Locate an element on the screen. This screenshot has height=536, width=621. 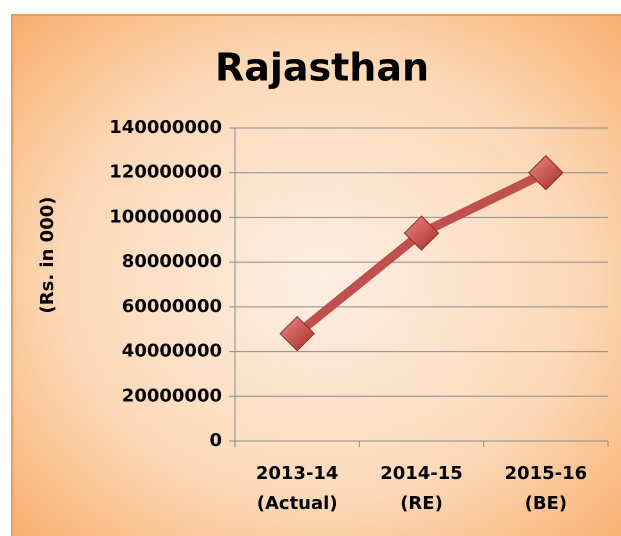
y-tick-label: 100000000 is located at coordinates (165, 216).